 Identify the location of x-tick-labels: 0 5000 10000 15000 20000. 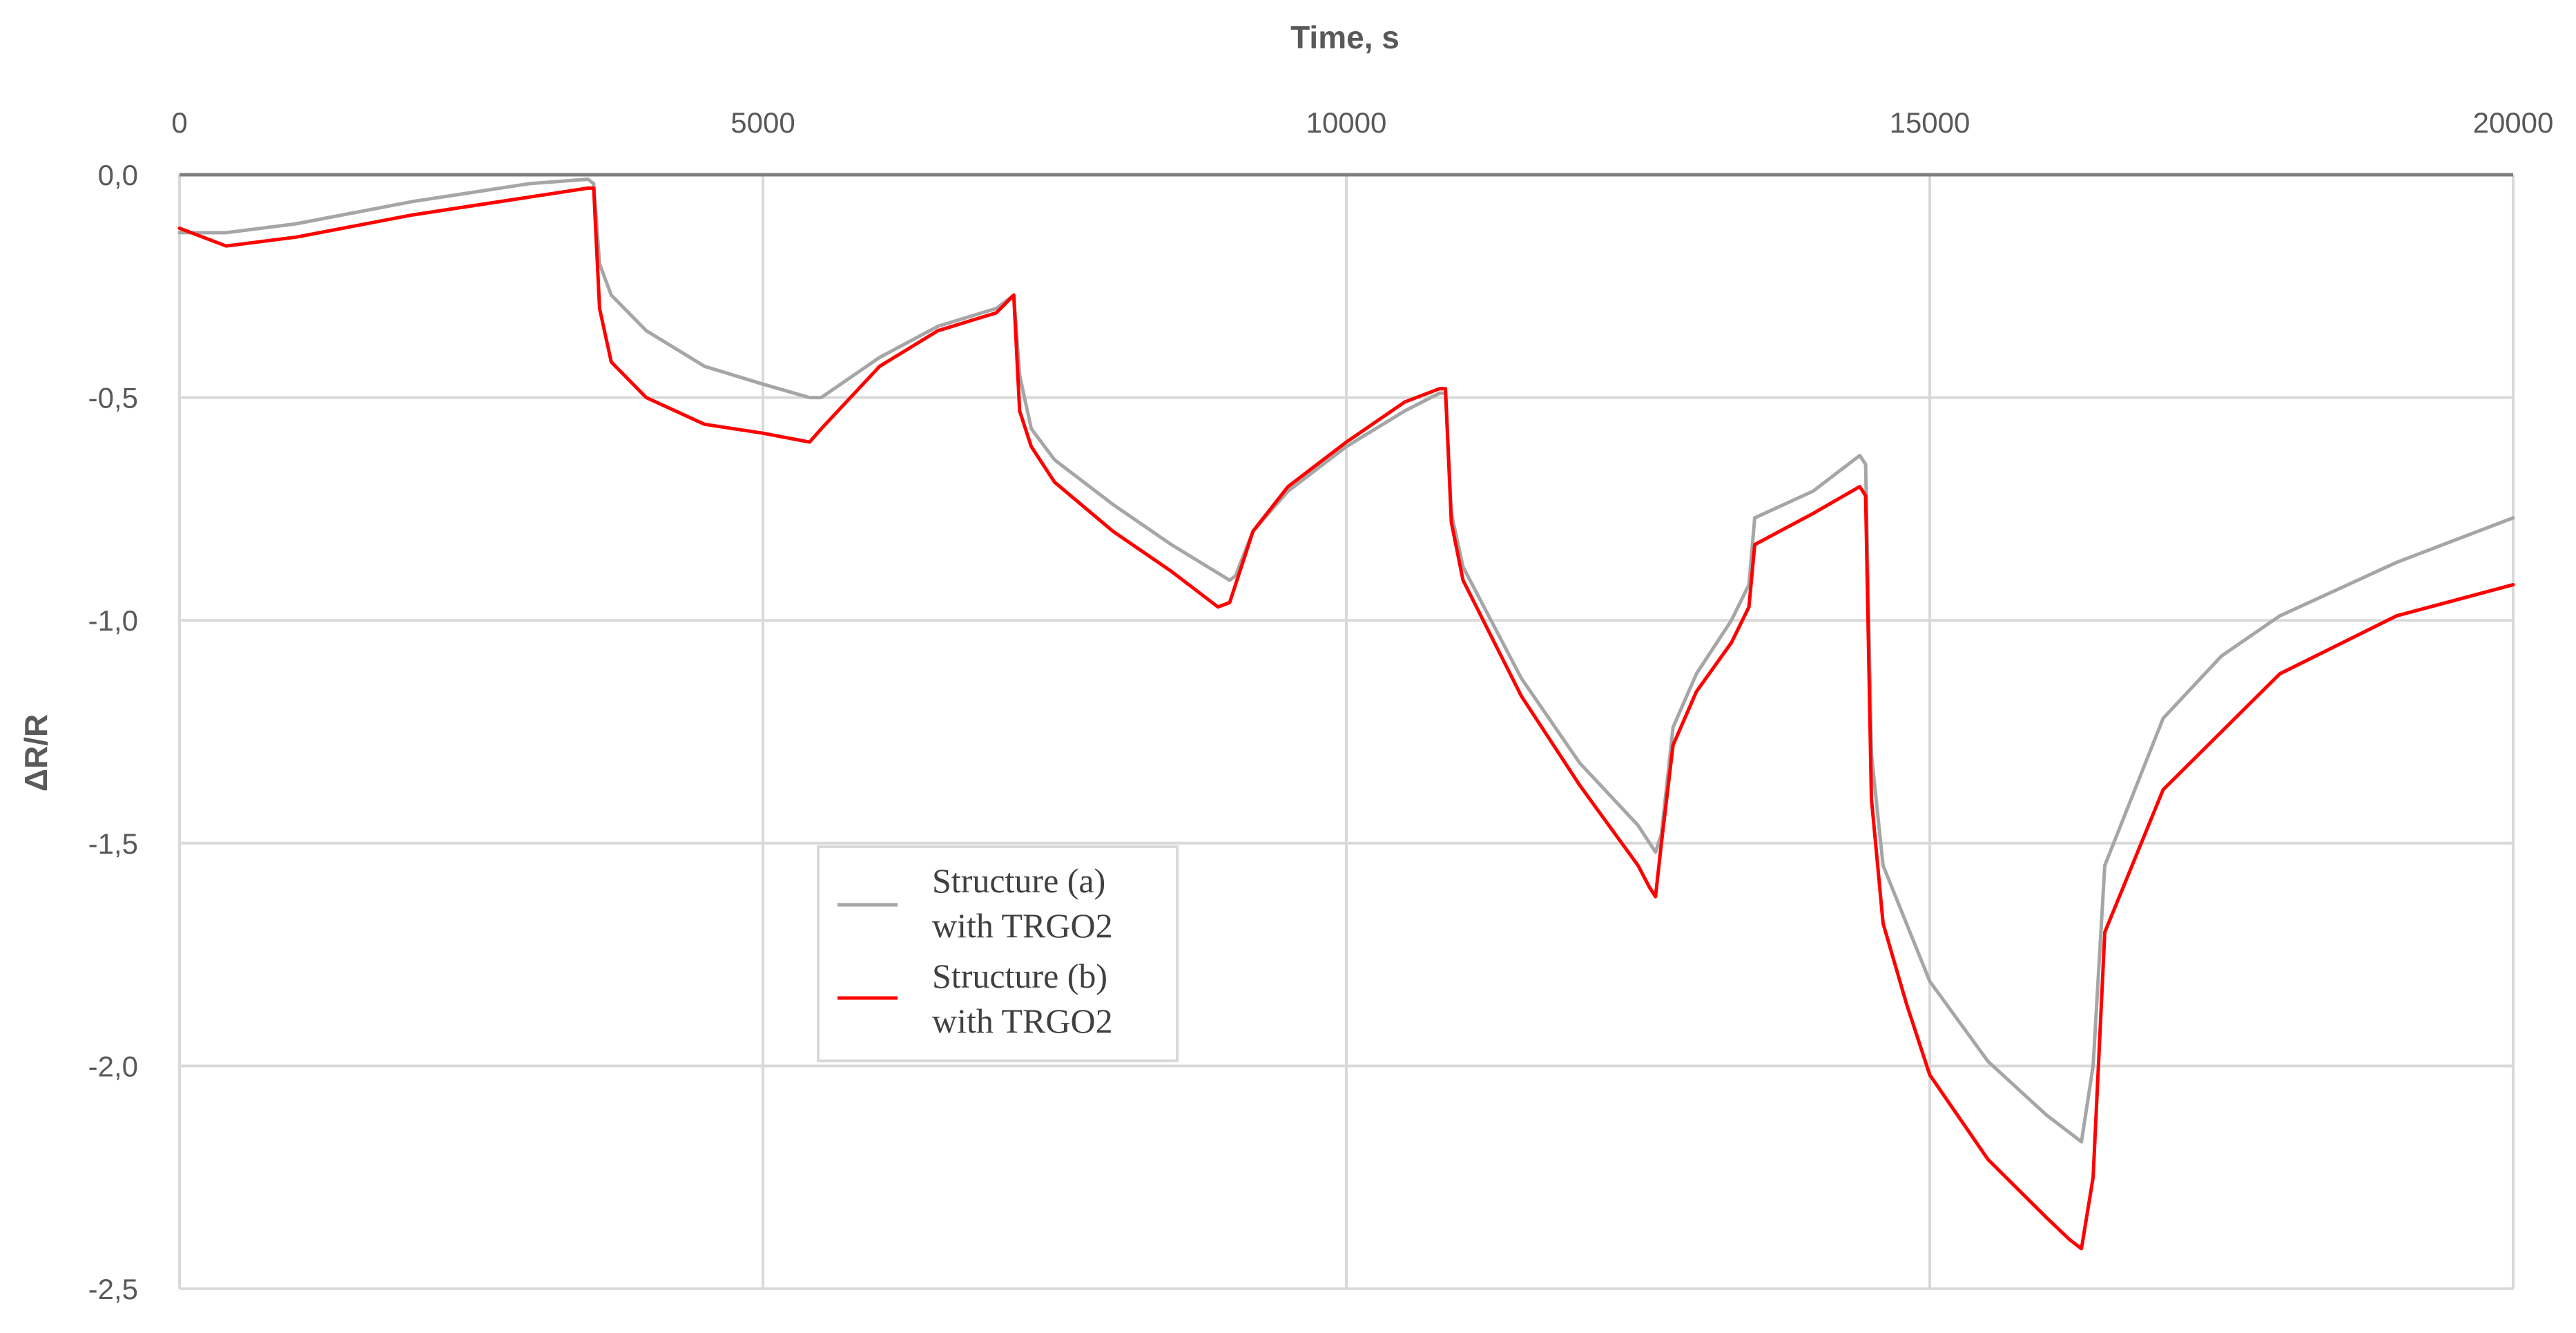
(1362, 122).